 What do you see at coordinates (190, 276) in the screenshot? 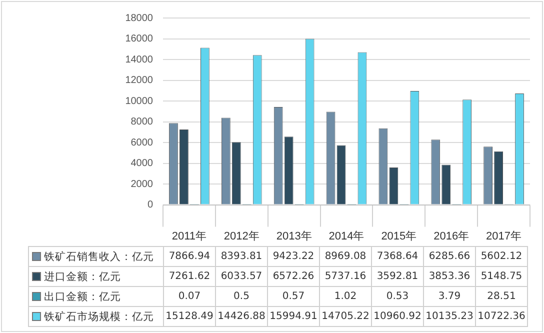
I see `data-label: 7261.62` at bounding box center [190, 276].